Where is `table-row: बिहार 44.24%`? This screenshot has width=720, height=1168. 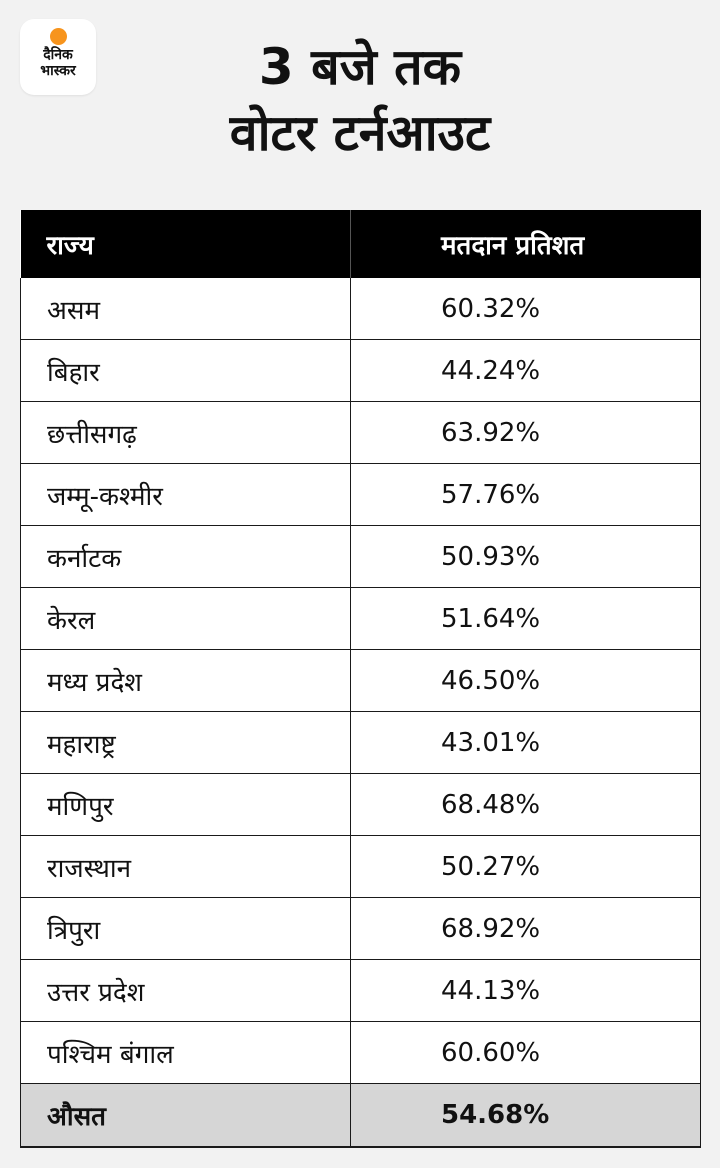
table-row: बिहार 44.24% is located at coordinates (360, 370).